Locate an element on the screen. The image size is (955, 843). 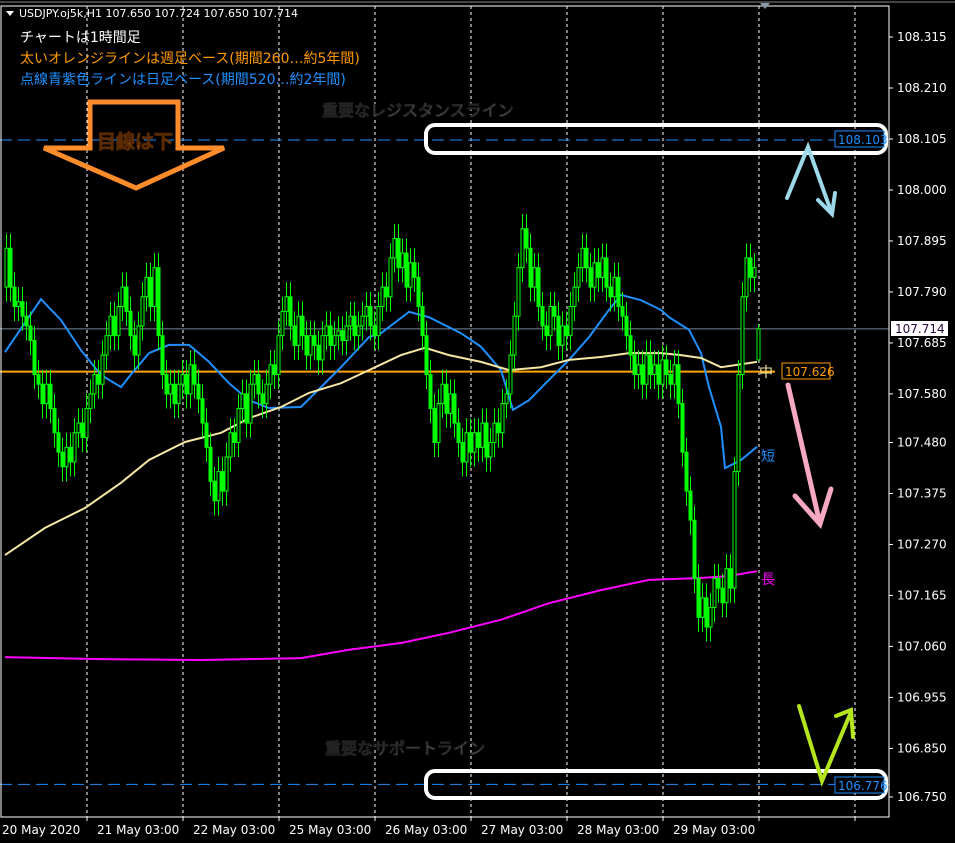
collapse-triangle-icon is located at coordinates (10, 13).